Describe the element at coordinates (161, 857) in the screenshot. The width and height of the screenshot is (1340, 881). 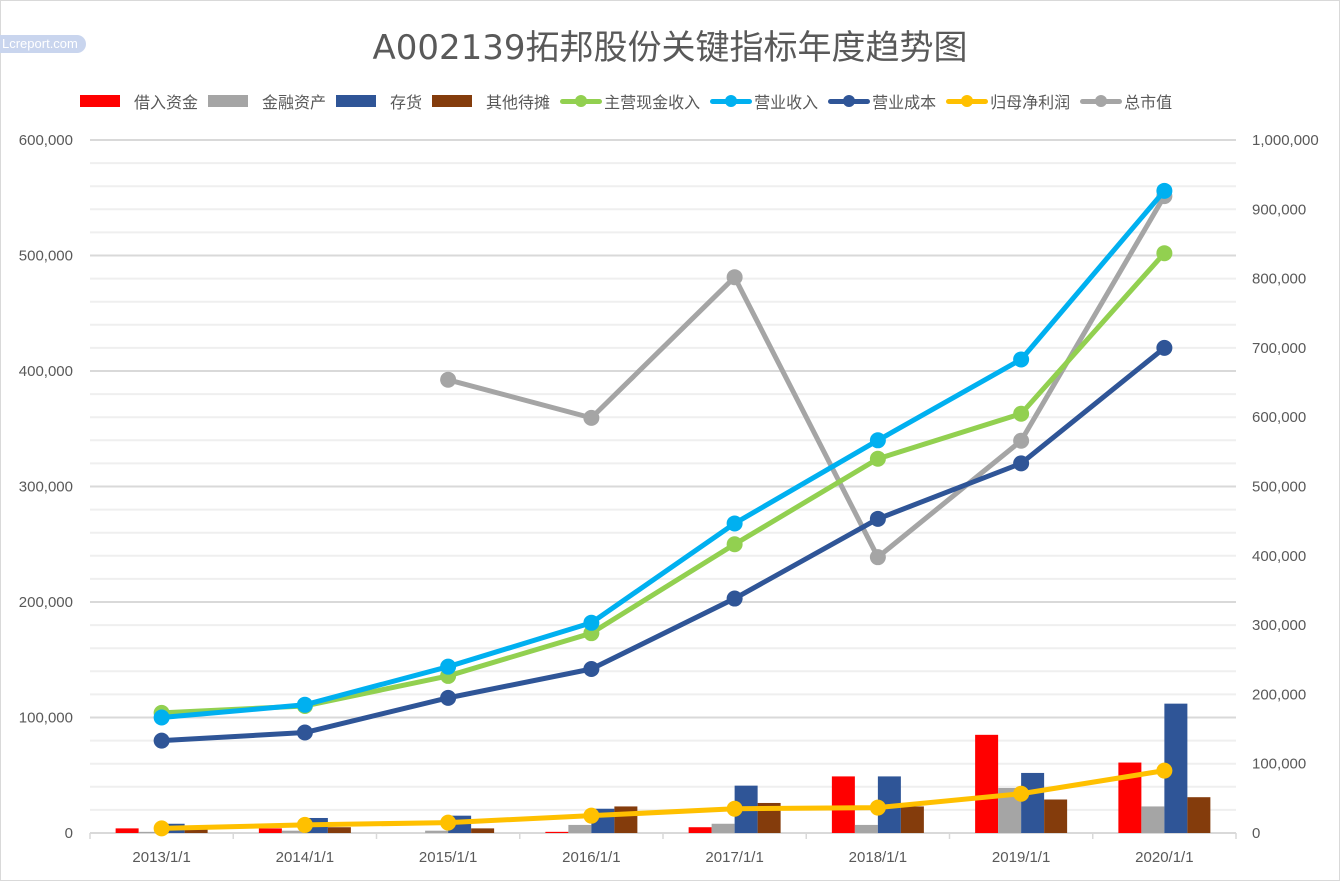
I see `x-tick-label: 2013/1/1` at that location.